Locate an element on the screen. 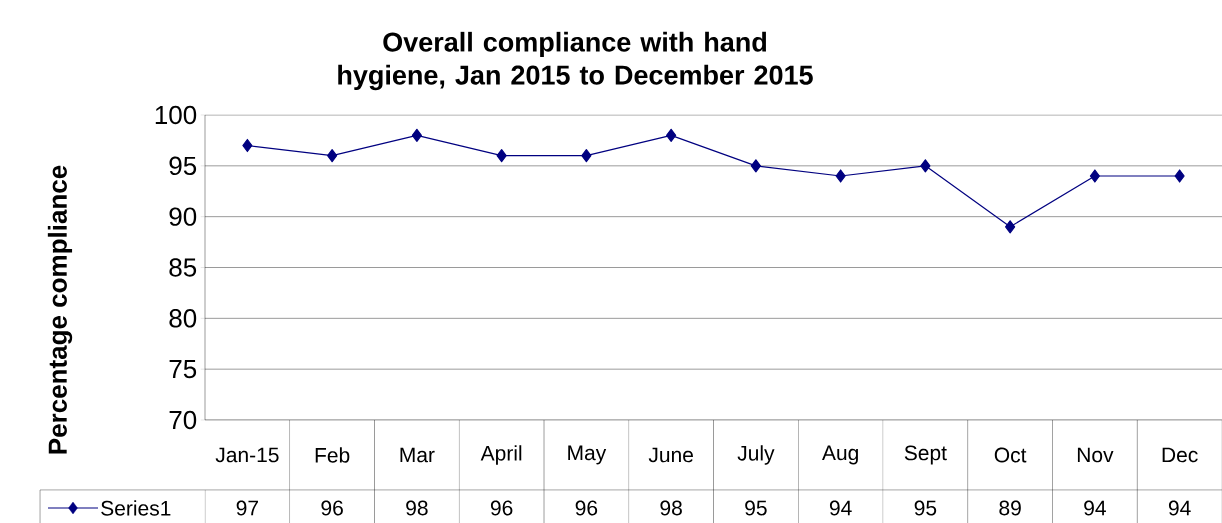  x-tick-label: Jan-15 is located at coordinates (247, 455).